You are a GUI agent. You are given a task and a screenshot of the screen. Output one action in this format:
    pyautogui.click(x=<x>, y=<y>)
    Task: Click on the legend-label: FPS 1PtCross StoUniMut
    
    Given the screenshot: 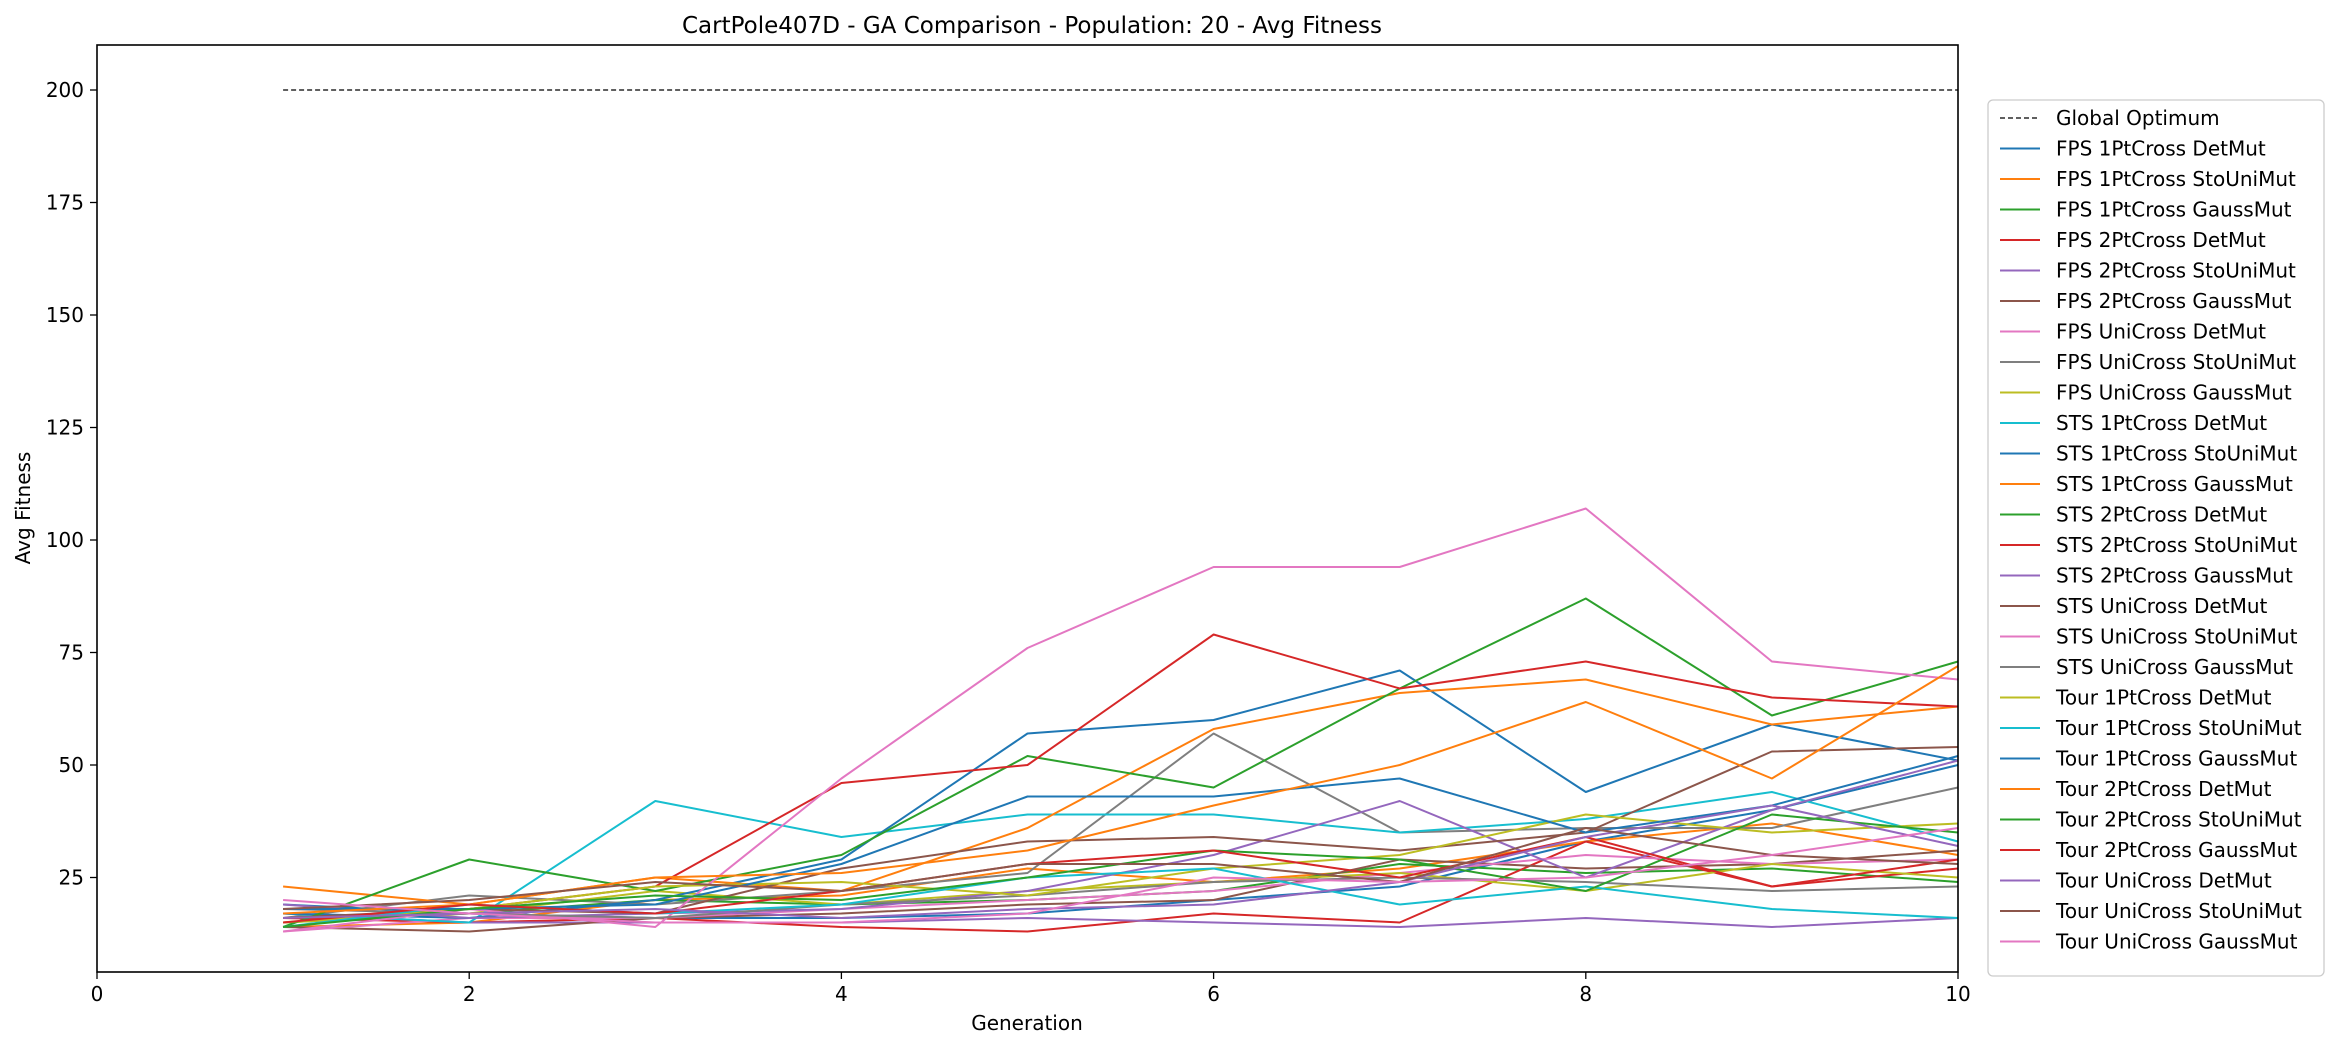 What is the action you would take?
    pyautogui.click(x=2176, y=179)
    